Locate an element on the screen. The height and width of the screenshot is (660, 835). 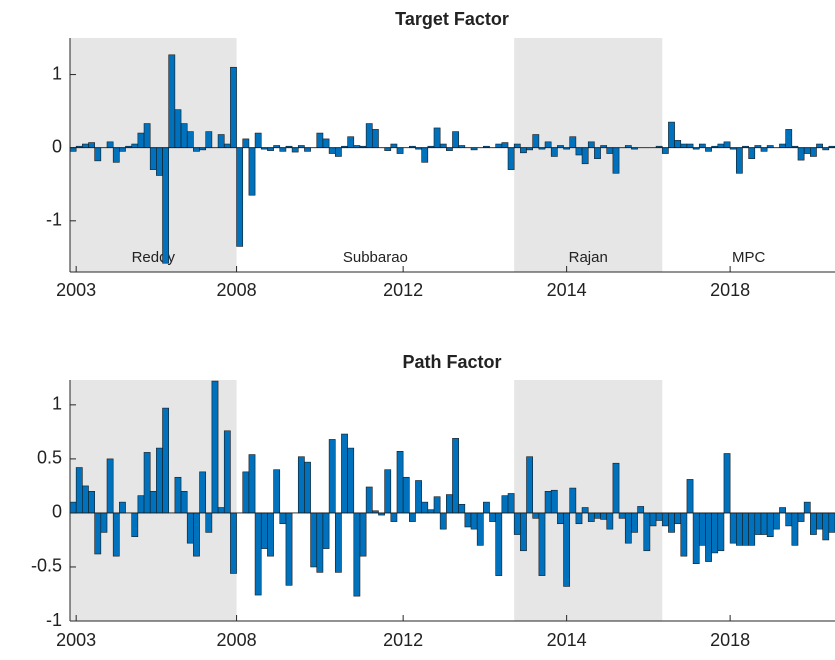
y-tick-label: 1 is located at coordinates (57, 404).